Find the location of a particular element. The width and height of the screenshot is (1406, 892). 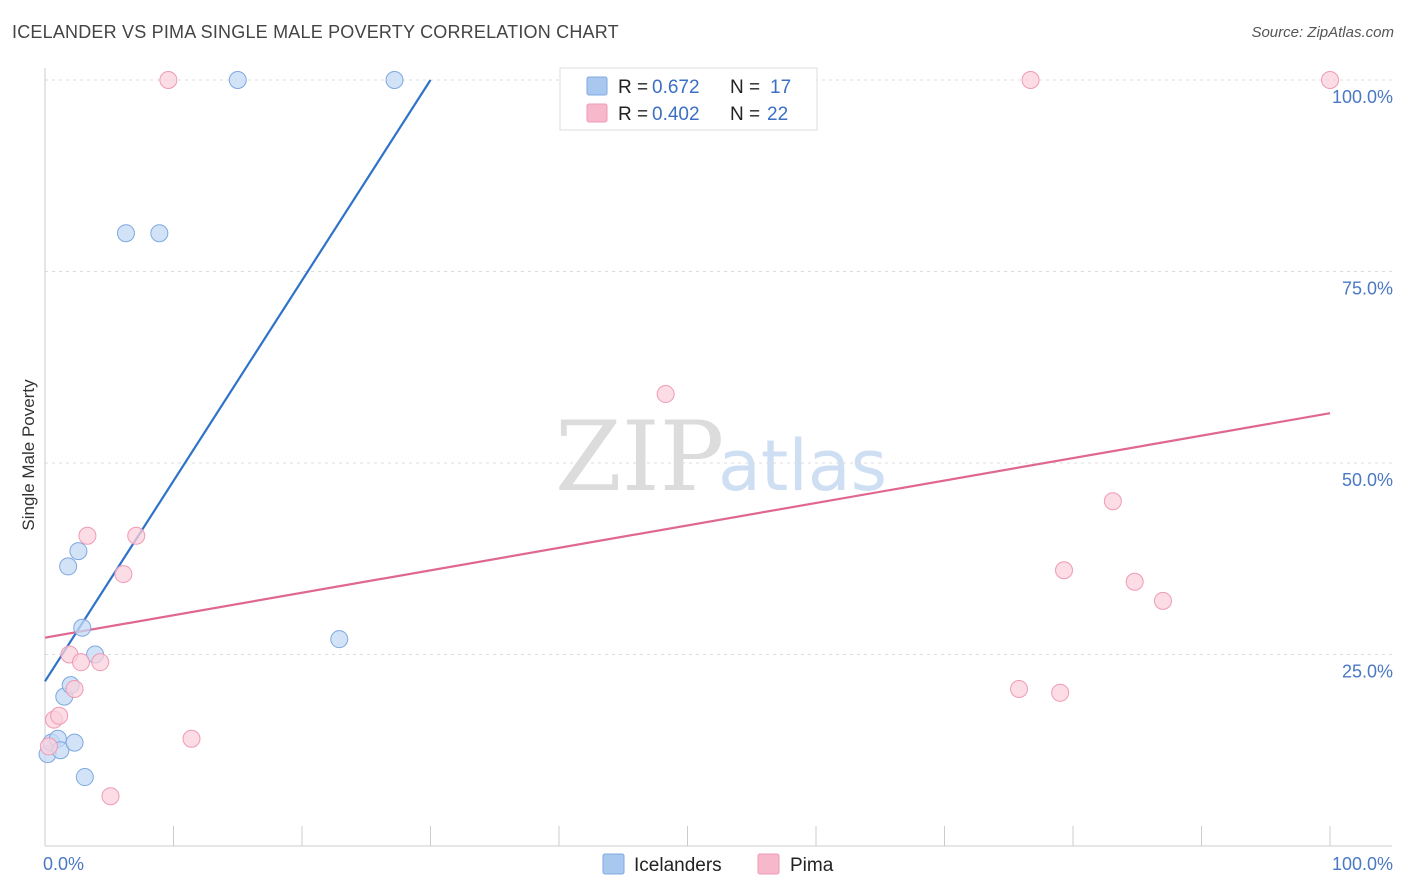

x-tick-label: 100.0% is located at coordinates (1362, 864).